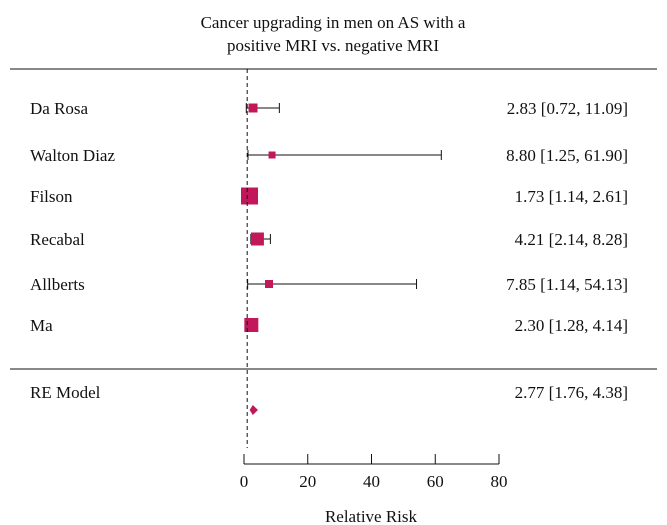 The image size is (667, 525). What do you see at coordinates (65, 392) in the screenshot?
I see `summary-name: RE Model` at bounding box center [65, 392].